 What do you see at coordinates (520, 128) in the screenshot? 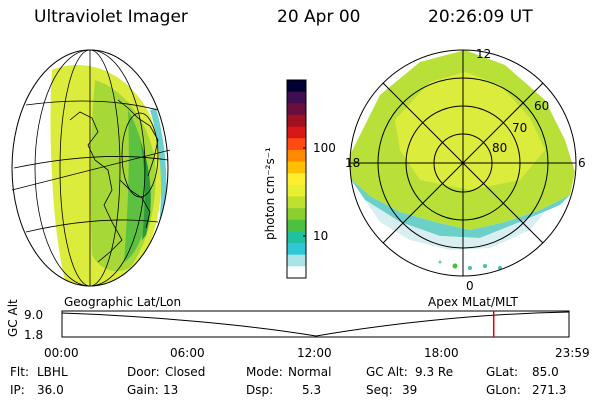
I see `lat-label-70: 70` at bounding box center [520, 128].